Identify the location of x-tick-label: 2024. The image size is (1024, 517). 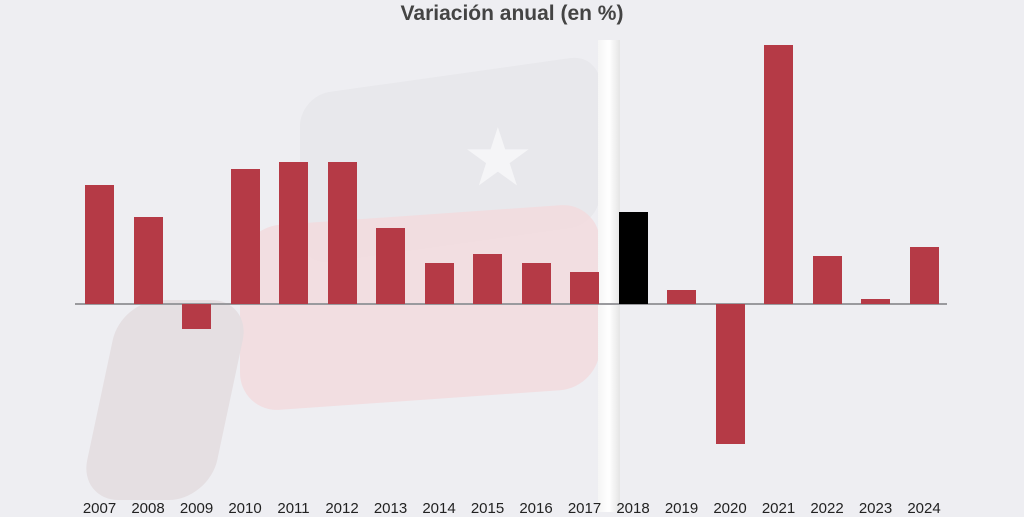
(924, 508).